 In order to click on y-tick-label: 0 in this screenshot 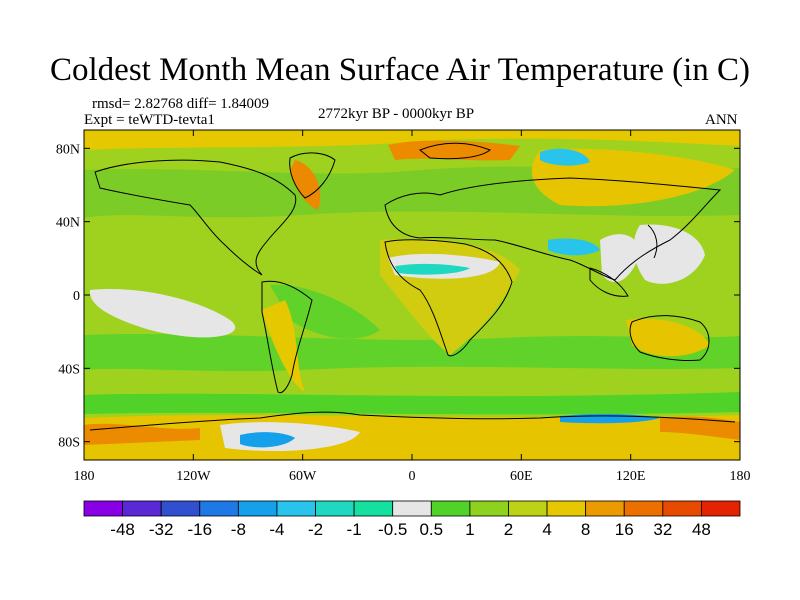, I will do `click(76, 296)`.